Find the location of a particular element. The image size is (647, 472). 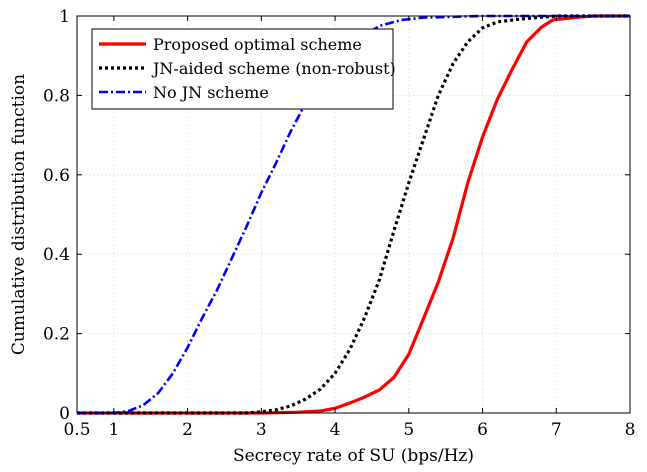

x-axis-label: Secrecy rate of SU (bps/Hz) is located at coordinates (353, 456).